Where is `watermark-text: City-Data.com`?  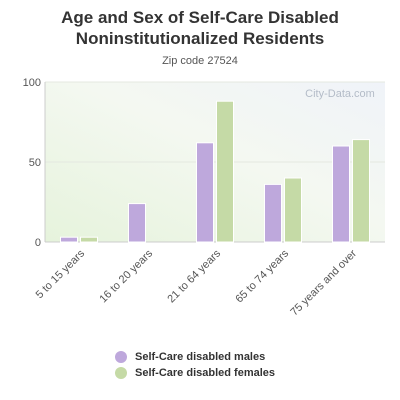
watermark-text: City-Data.com is located at coordinates (340, 94).